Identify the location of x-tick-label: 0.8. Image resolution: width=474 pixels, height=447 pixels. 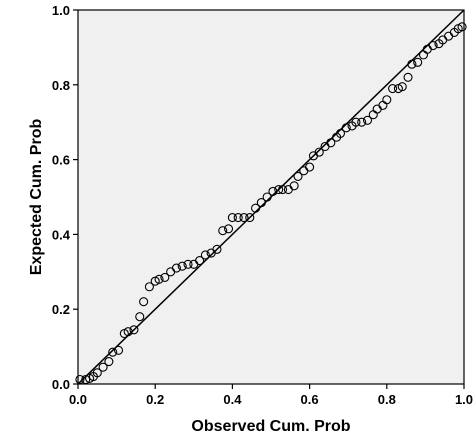
(387, 399).